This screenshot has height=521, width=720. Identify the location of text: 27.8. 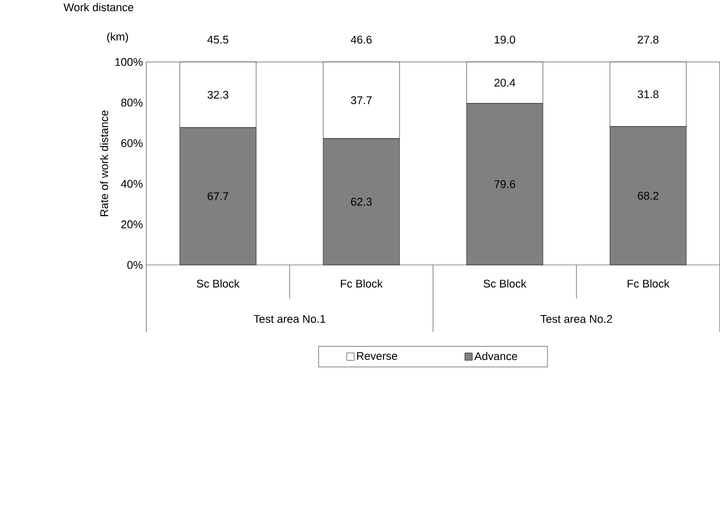
(648, 40).